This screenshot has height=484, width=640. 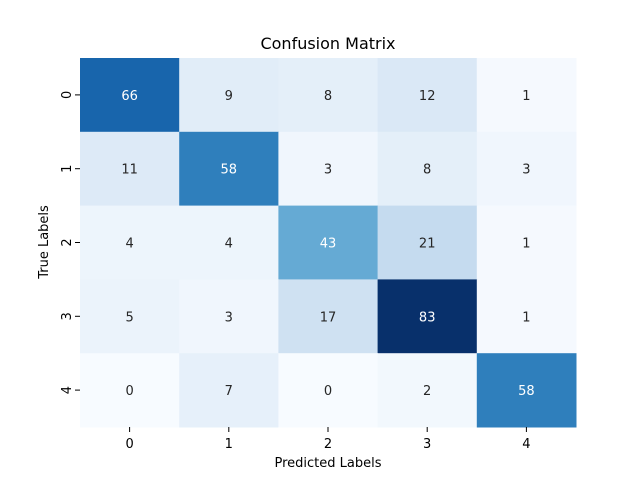 What do you see at coordinates (327, 43) in the screenshot?
I see `chart-title: Confusion Matrix` at bounding box center [327, 43].